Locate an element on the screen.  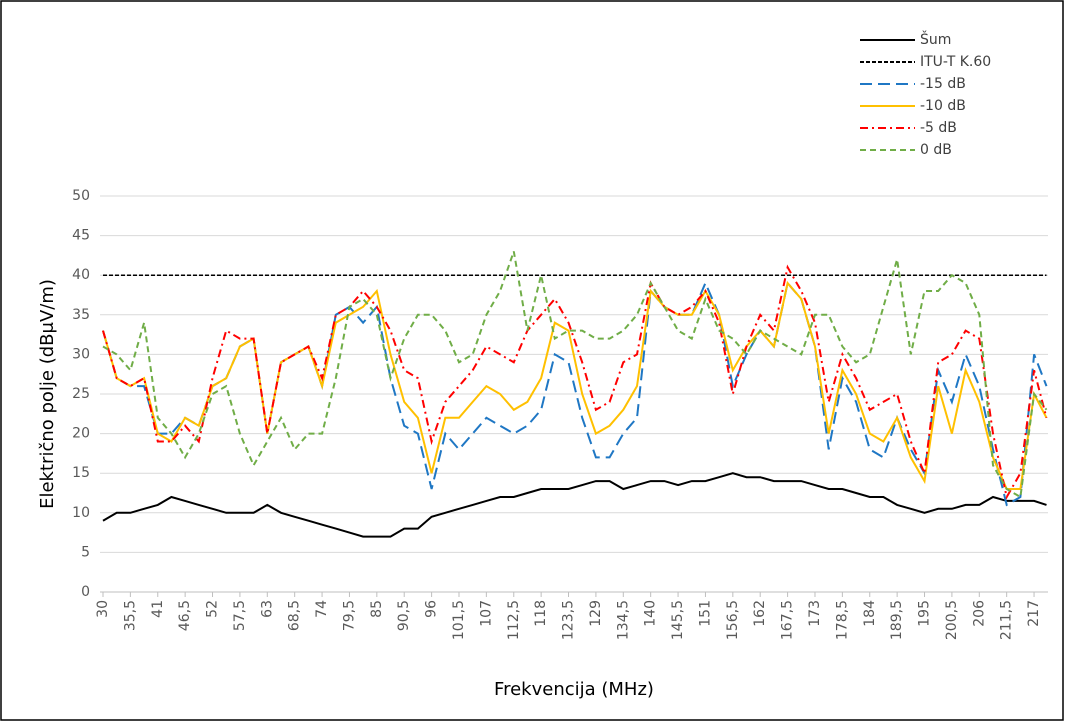
x-tick-label: 211,5 is located at coordinates (1007, 620).